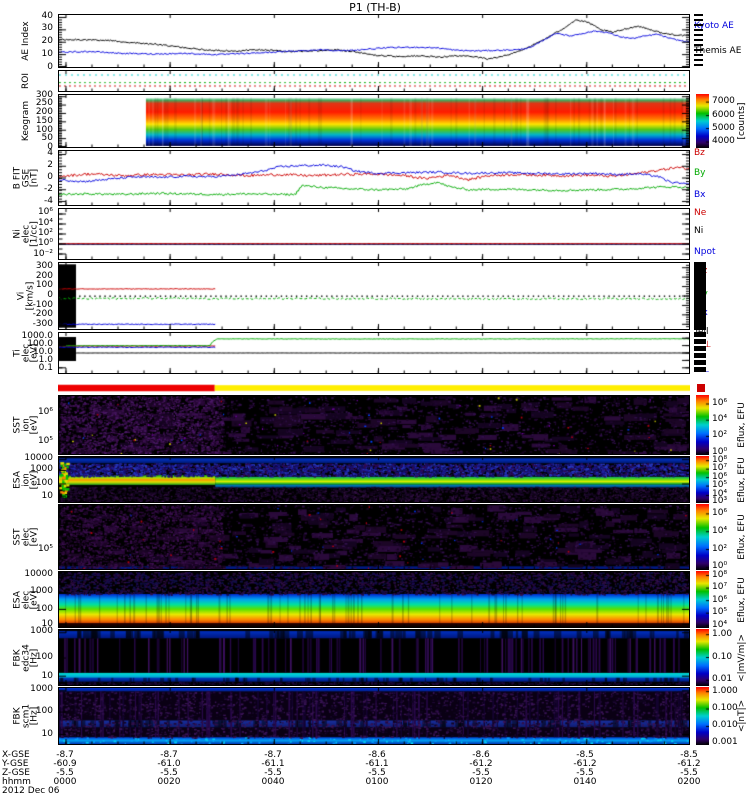 The width and height of the screenshot is (750, 800). Describe the element at coordinates (25, 81) in the screenshot. I see `roi-axis-title: ROI` at that location.